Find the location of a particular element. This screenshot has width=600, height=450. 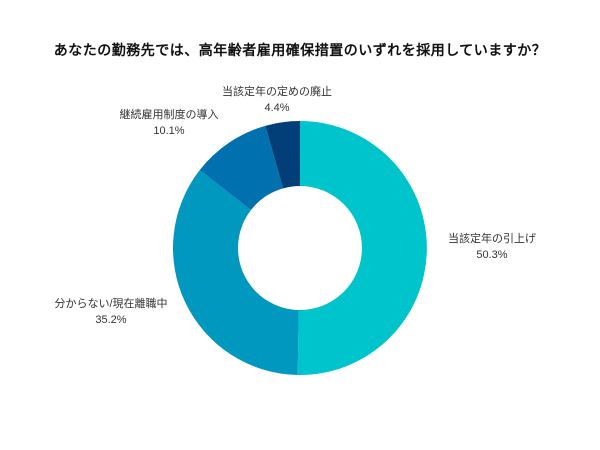

segment-label-wakaranai-rishokuchuu: 分からない/現在離職中 35.2% is located at coordinates (110, 312).